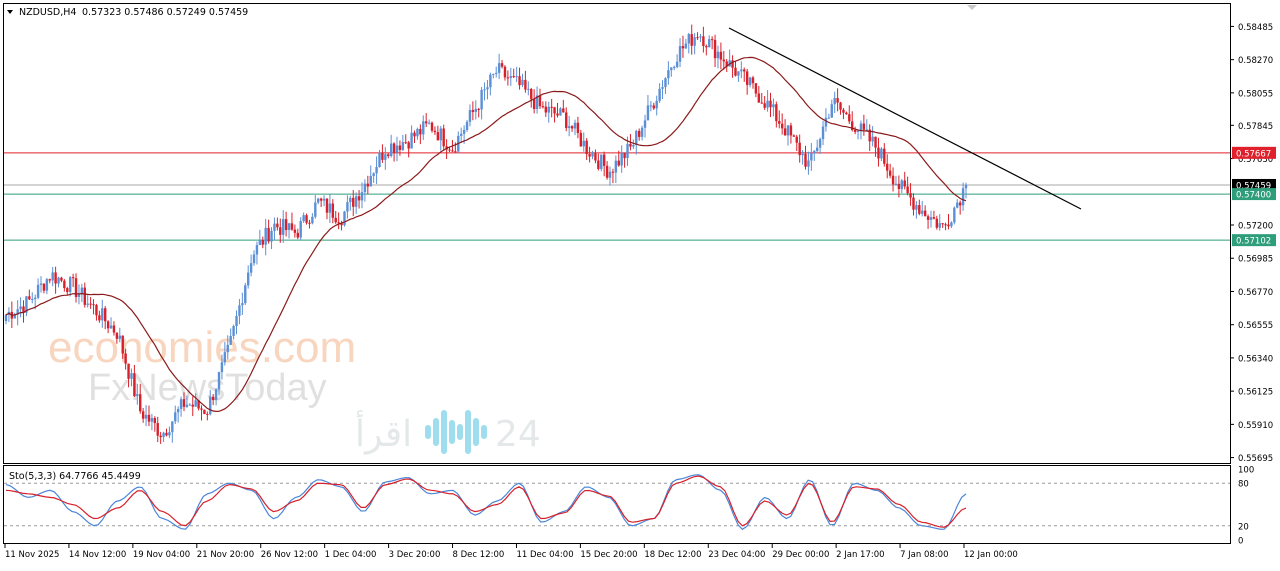 This screenshot has height=571, width=1280. I want to click on time-tick-label: 11 Dec 04:00, so click(544, 555).